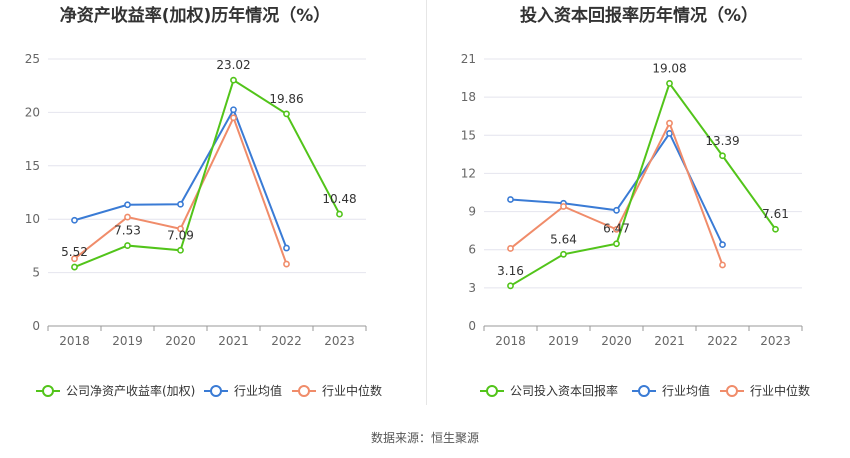  Describe the element at coordinates (563, 239) in the screenshot. I see `data-label: 5.64` at that location.